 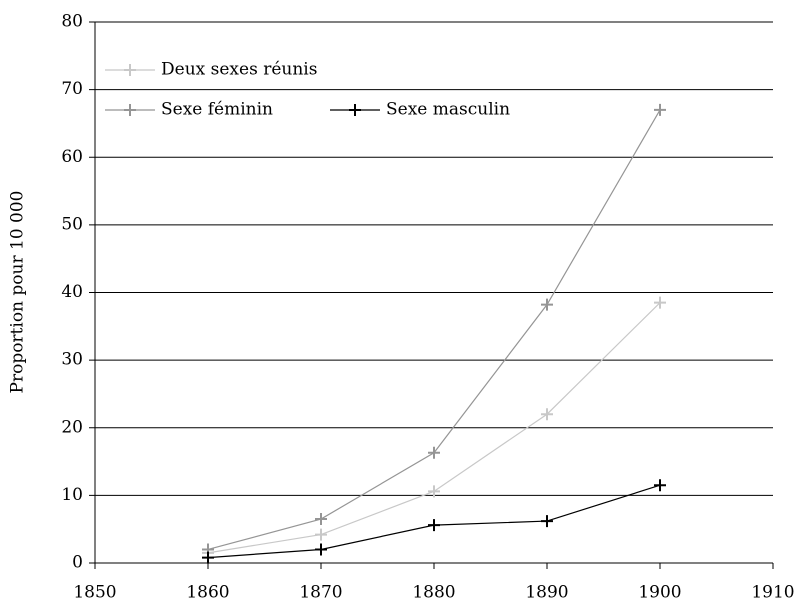 What do you see at coordinates (72, 495) in the screenshot?
I see `y-tick-label: 10` at bounding box center [72, 495].